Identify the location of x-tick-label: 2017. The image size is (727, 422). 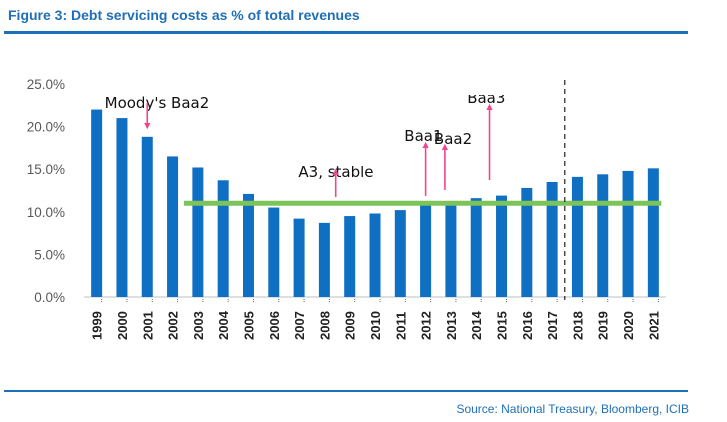
(552, 325).